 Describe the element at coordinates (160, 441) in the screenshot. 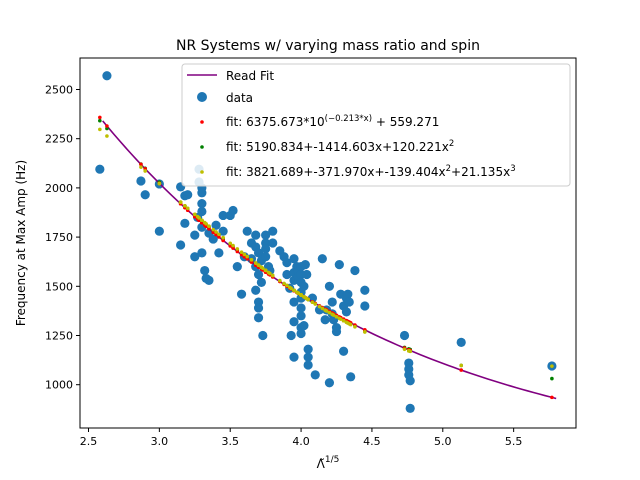

I see `x-tick-label: 3.0` at that location.